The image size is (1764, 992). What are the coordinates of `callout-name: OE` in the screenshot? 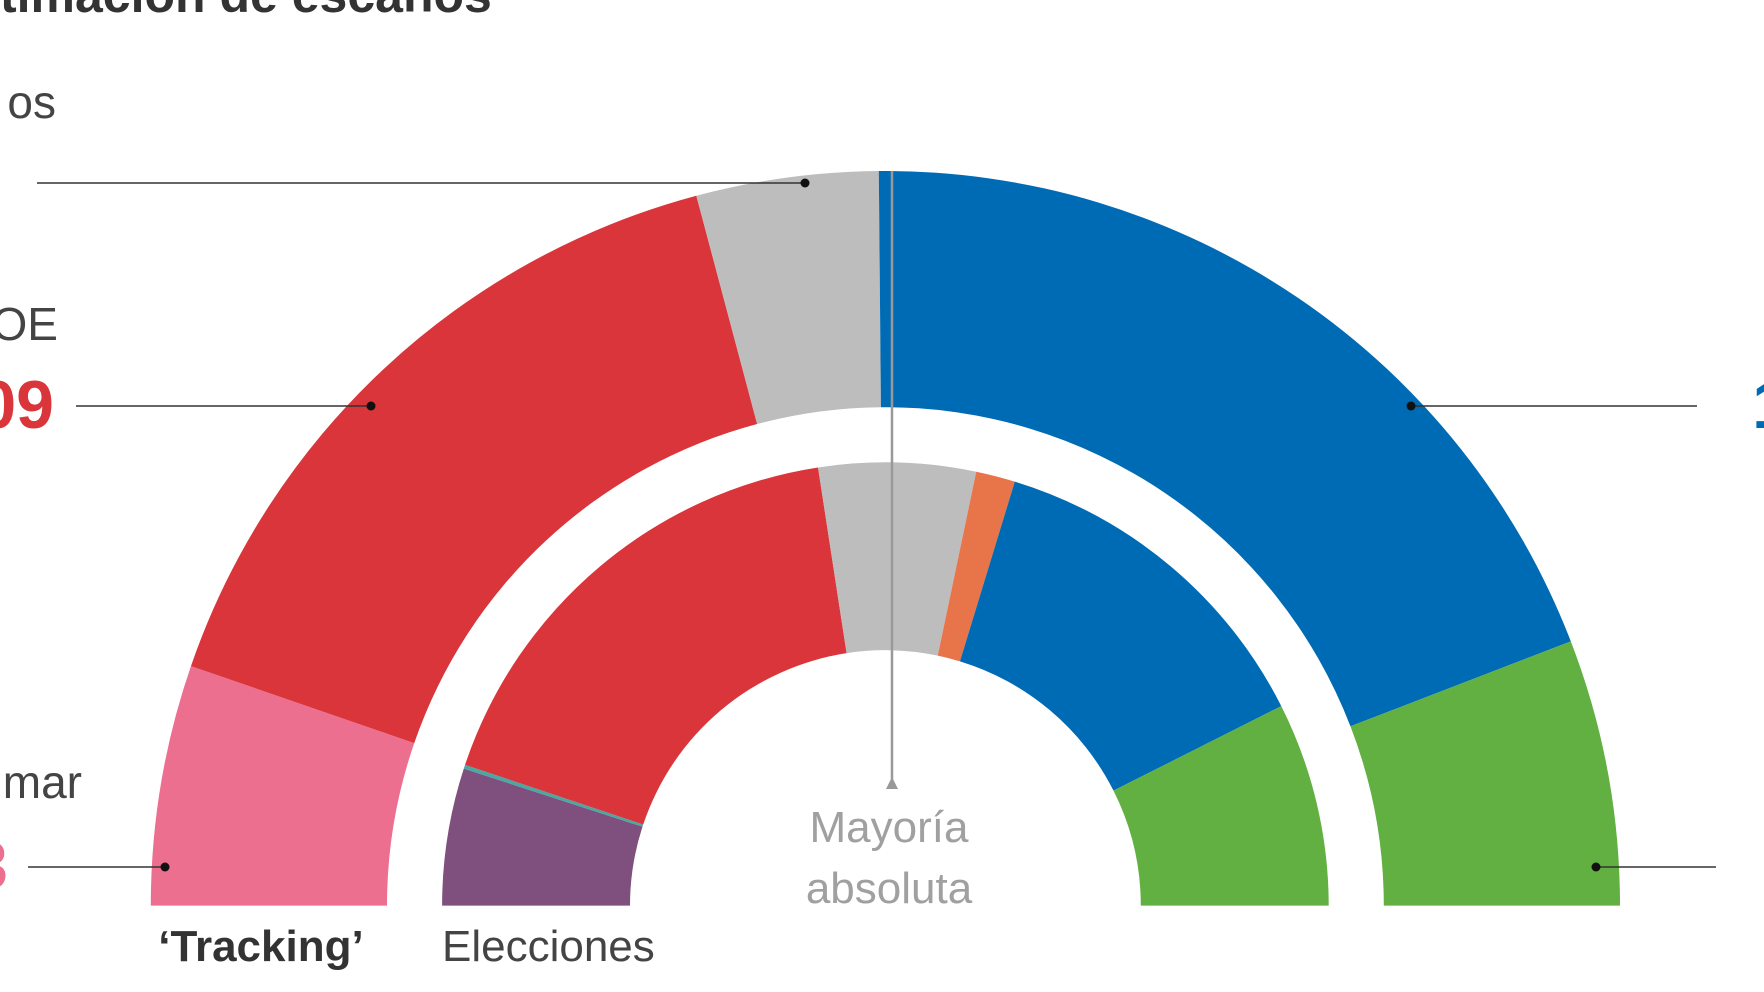 It's located at (29, 324).